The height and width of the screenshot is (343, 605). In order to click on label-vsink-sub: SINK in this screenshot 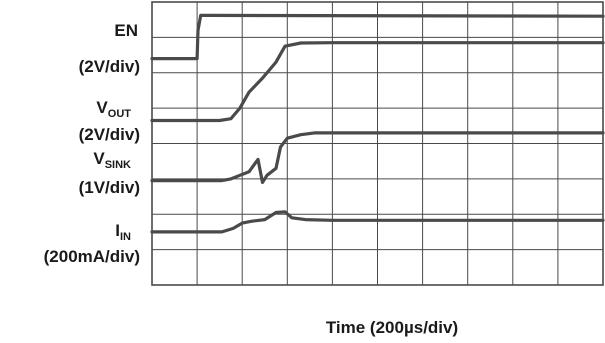, I will do `click(118, 165)`.